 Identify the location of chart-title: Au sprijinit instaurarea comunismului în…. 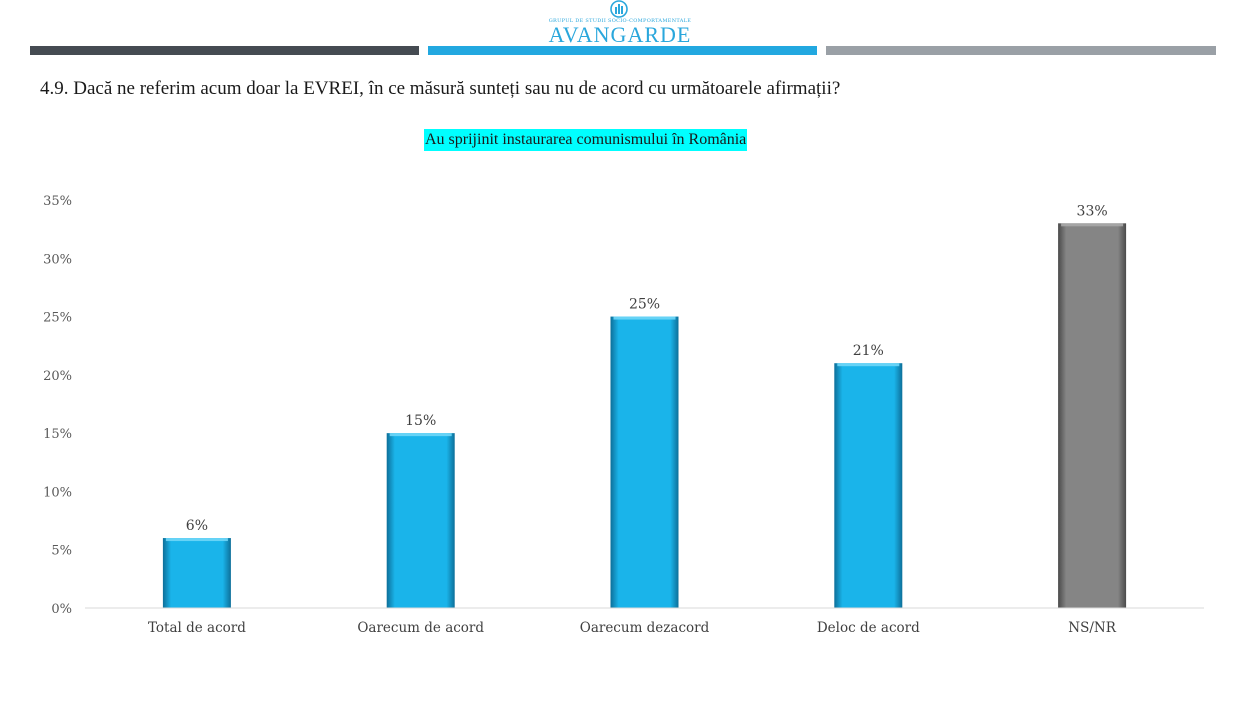
(586, 140).